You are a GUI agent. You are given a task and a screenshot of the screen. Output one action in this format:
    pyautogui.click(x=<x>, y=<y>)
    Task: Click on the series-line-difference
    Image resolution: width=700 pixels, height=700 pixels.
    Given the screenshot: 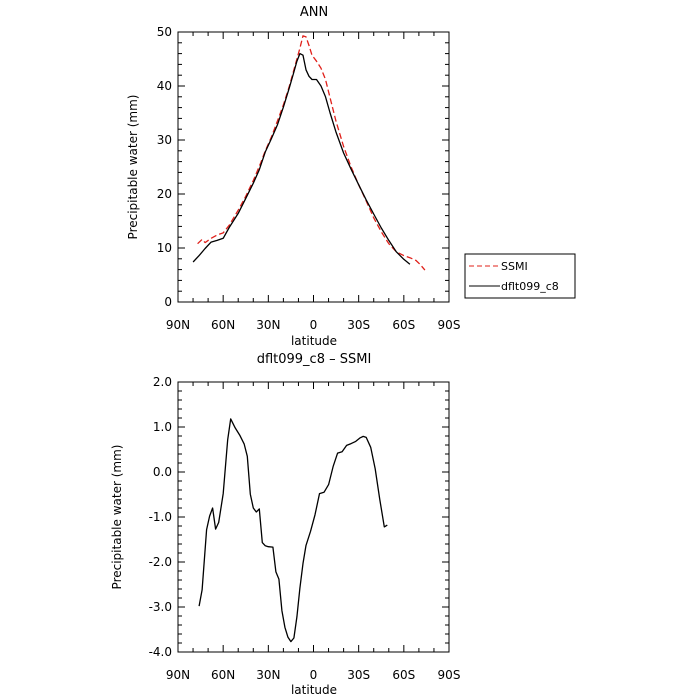 What is the action you would take?
    pyautogui.click(x=293, y=530)
    